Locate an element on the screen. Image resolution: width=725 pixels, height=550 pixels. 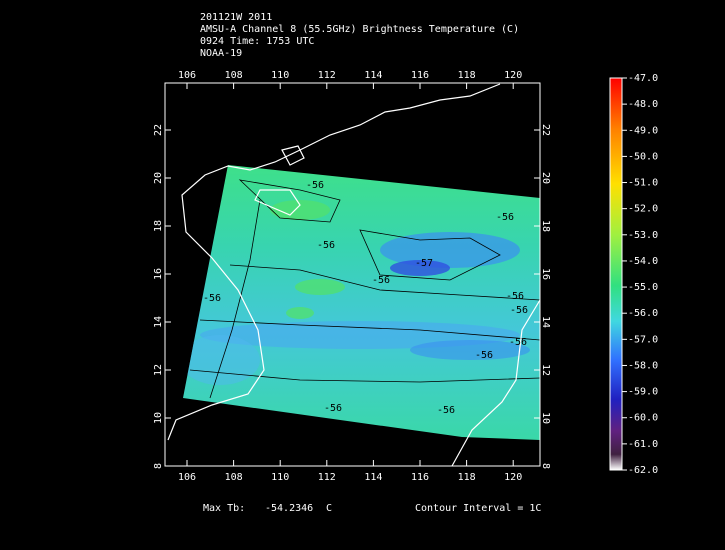
colorbar-label: -62.0 is located at coordinates (643, 470).